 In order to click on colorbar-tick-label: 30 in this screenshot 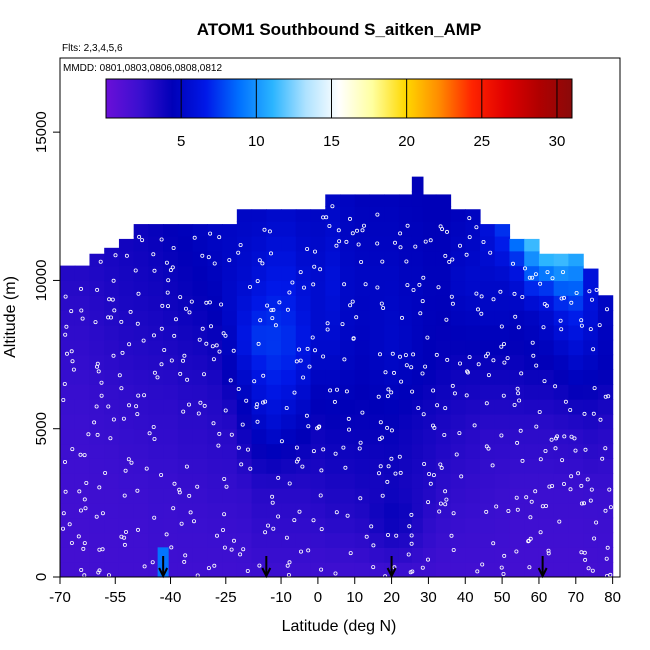, I will do `click(557, 141)`.